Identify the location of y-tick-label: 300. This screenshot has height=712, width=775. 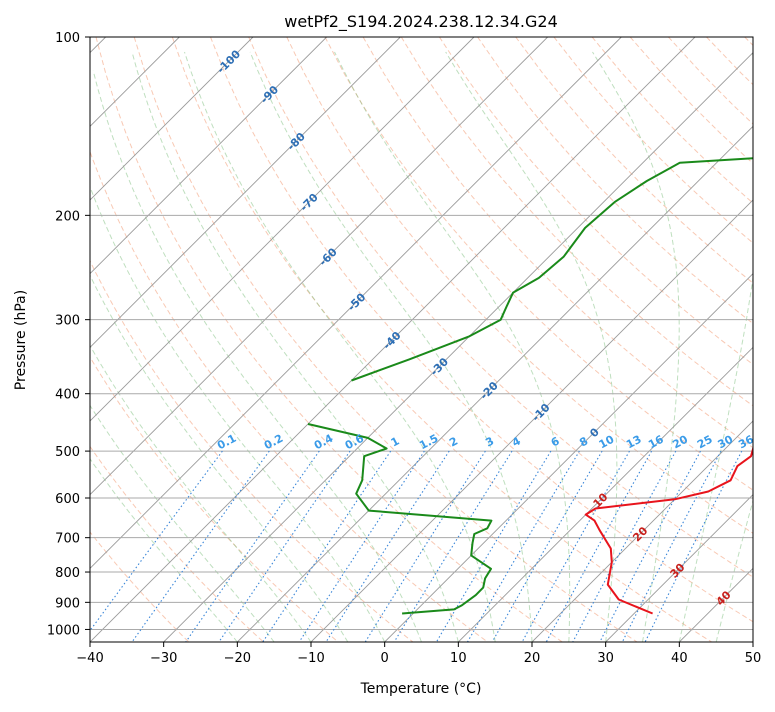
(67, 321).